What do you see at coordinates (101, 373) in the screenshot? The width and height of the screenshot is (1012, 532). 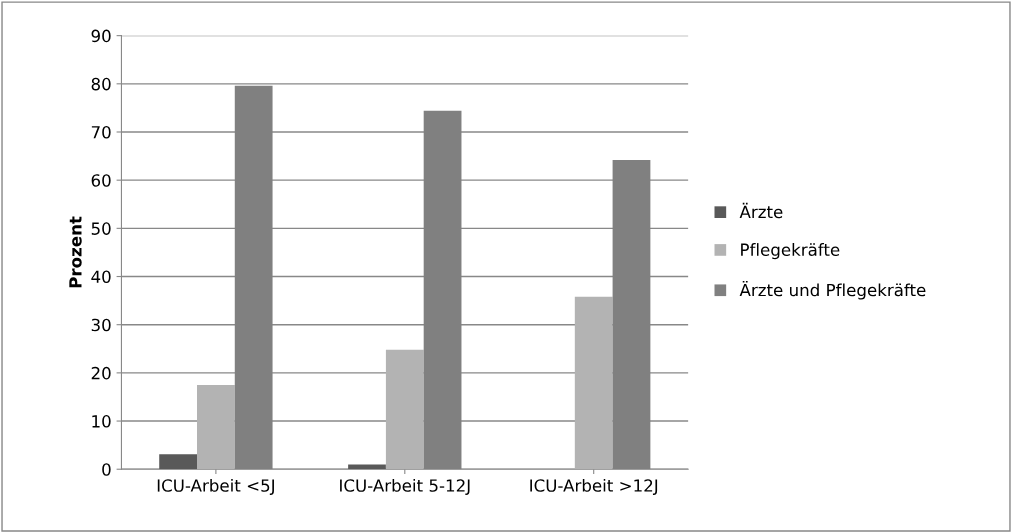 I see `y-tick-label: 20` at bounding box center [101, 373].